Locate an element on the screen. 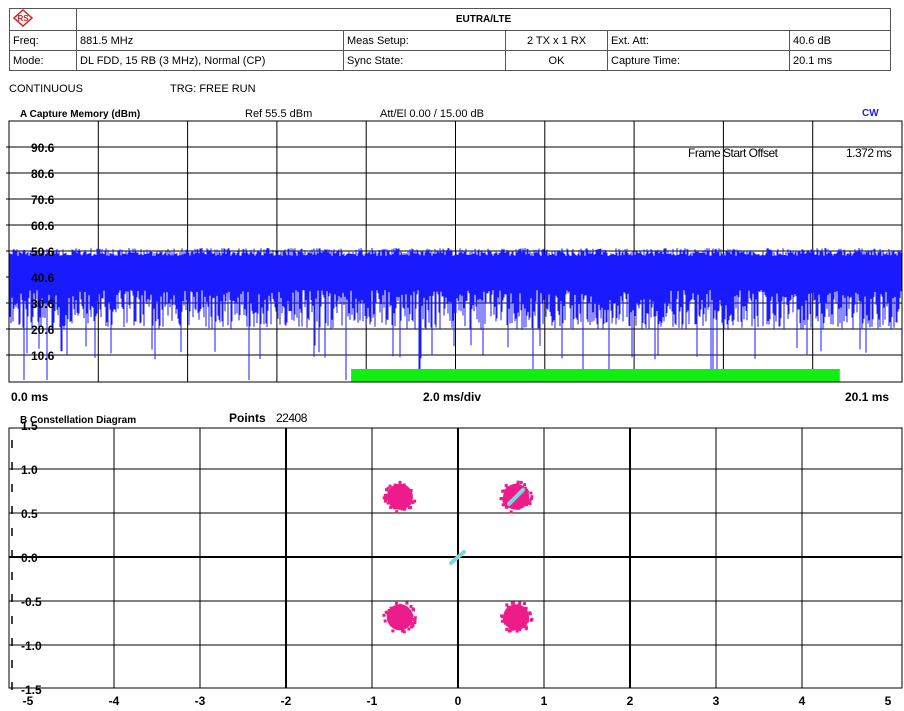 This screenshot has height=711, width=904. constellation-xtick-label: -2 is located at coordinates (286, 701).